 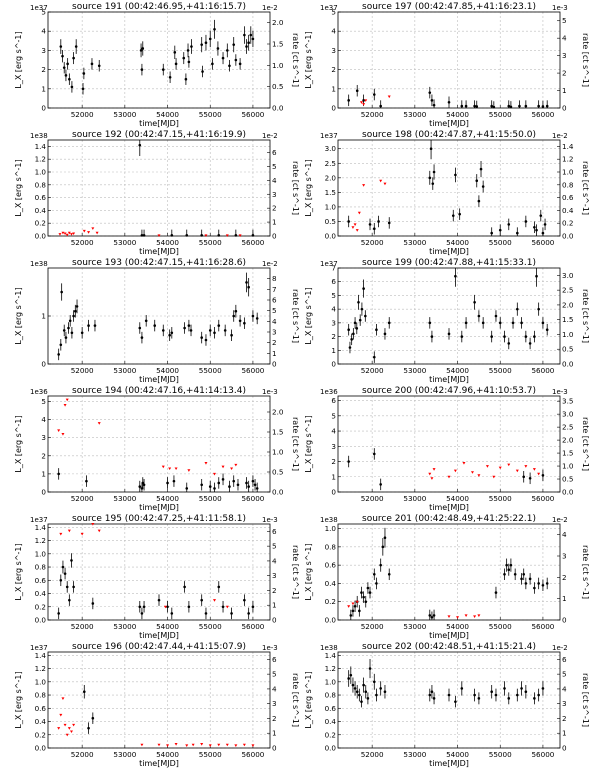 What do you see at coordinates (274, 353) in the screenshot?
I see `y2-tick-label: 1` at bounding box center [274, 353].